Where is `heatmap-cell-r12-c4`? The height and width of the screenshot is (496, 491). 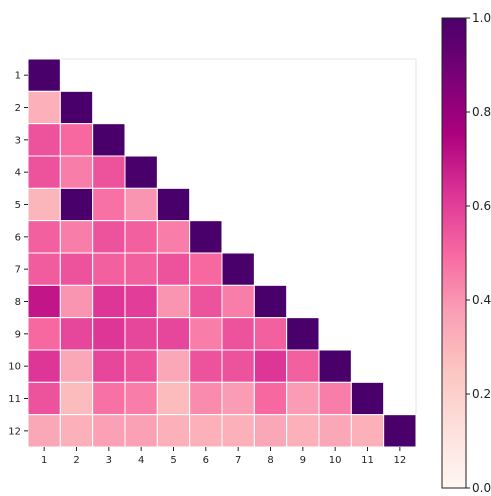 heatmap-cell-r12-c4 is located at coordinates (141, 431).